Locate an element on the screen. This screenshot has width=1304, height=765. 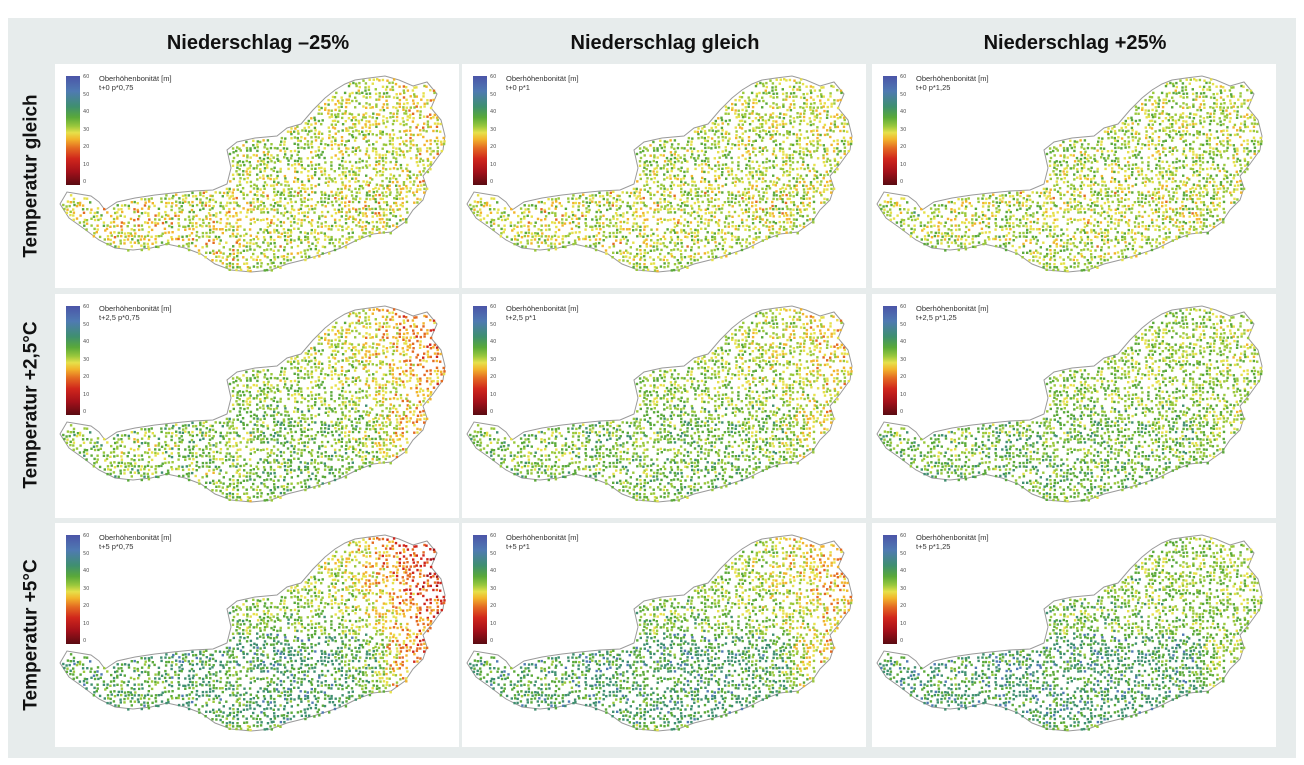
legend-title: Oberhöhenbonität [m] t+2,5 p*0,75 is located at coordinates (135, 313).